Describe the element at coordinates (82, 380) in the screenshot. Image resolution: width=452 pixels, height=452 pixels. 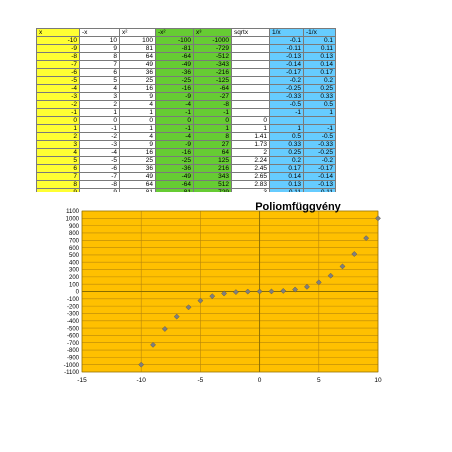
I see `x-tick-label: -15` at that location.